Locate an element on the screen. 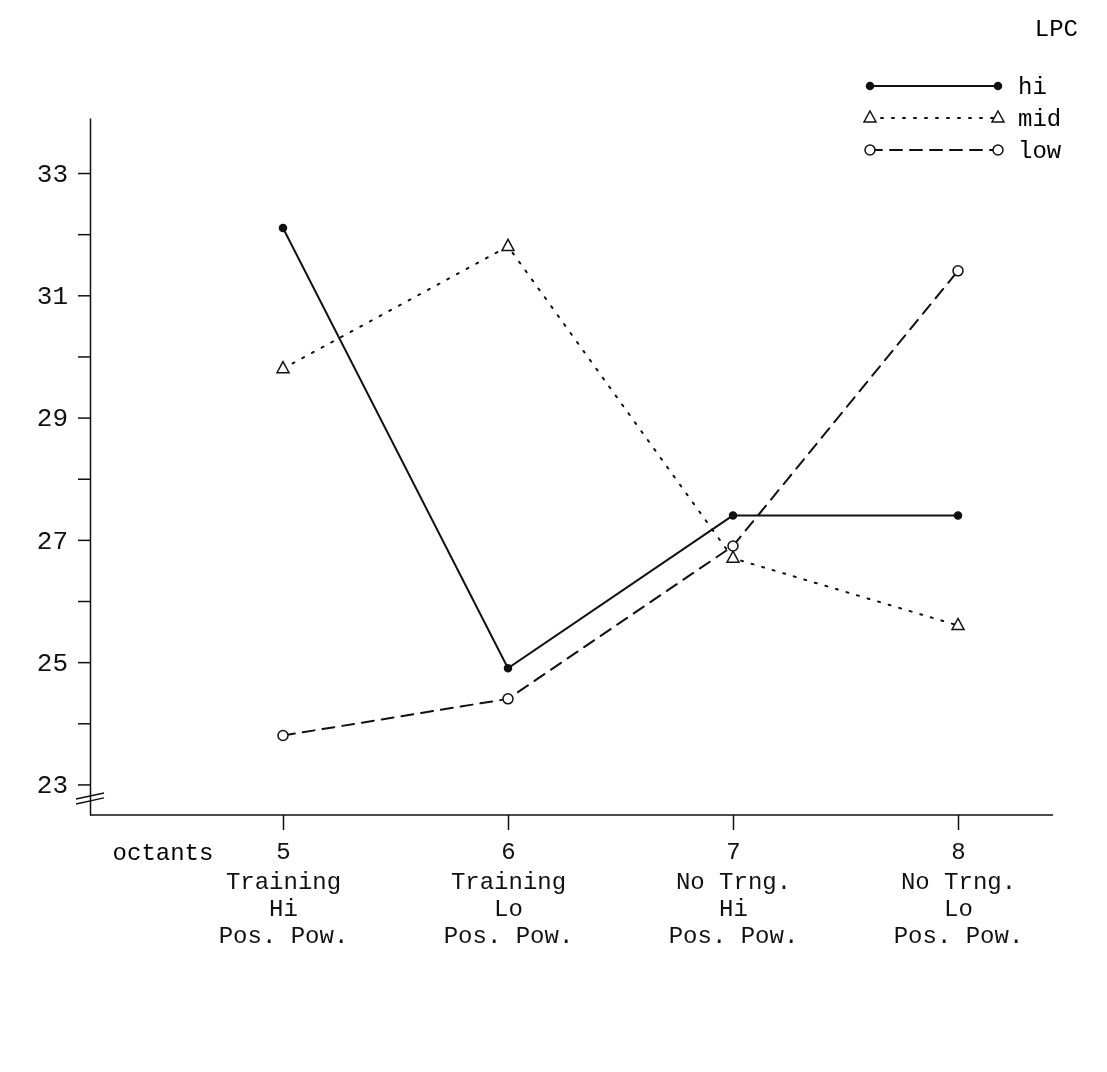 The height and width of the screenshot is (1072, 1107). y-tick-label: 29 is located at coordinates (52, 419).